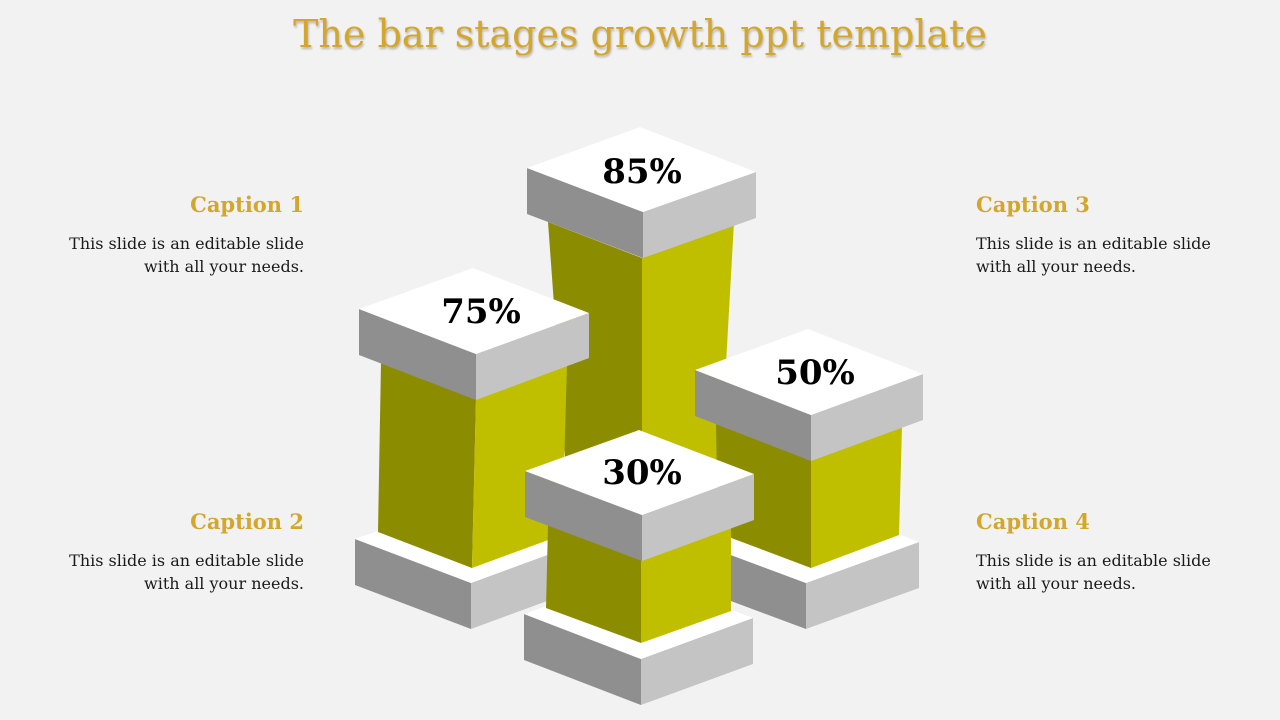  What do you see at coordinates (697, 661) in the screenshot?
I see `base-30-right-side` at bounding box center [697, 661].